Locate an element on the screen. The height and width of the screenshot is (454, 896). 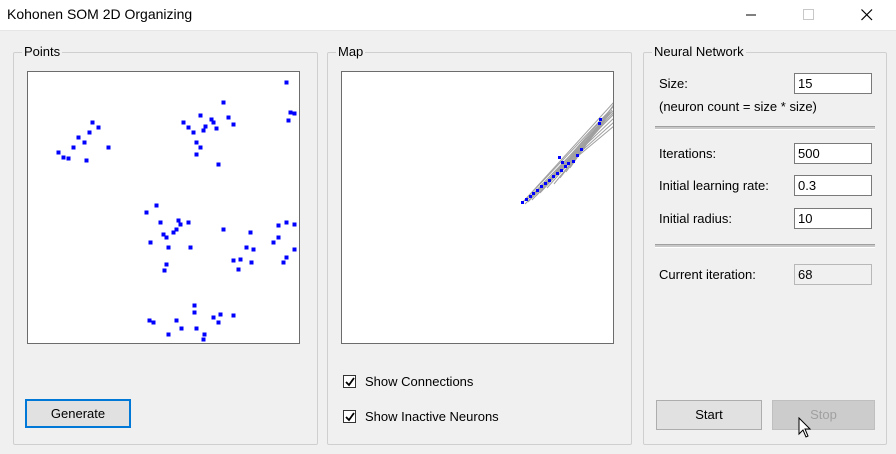
maximize-icon is located at coordinates (808, 14).